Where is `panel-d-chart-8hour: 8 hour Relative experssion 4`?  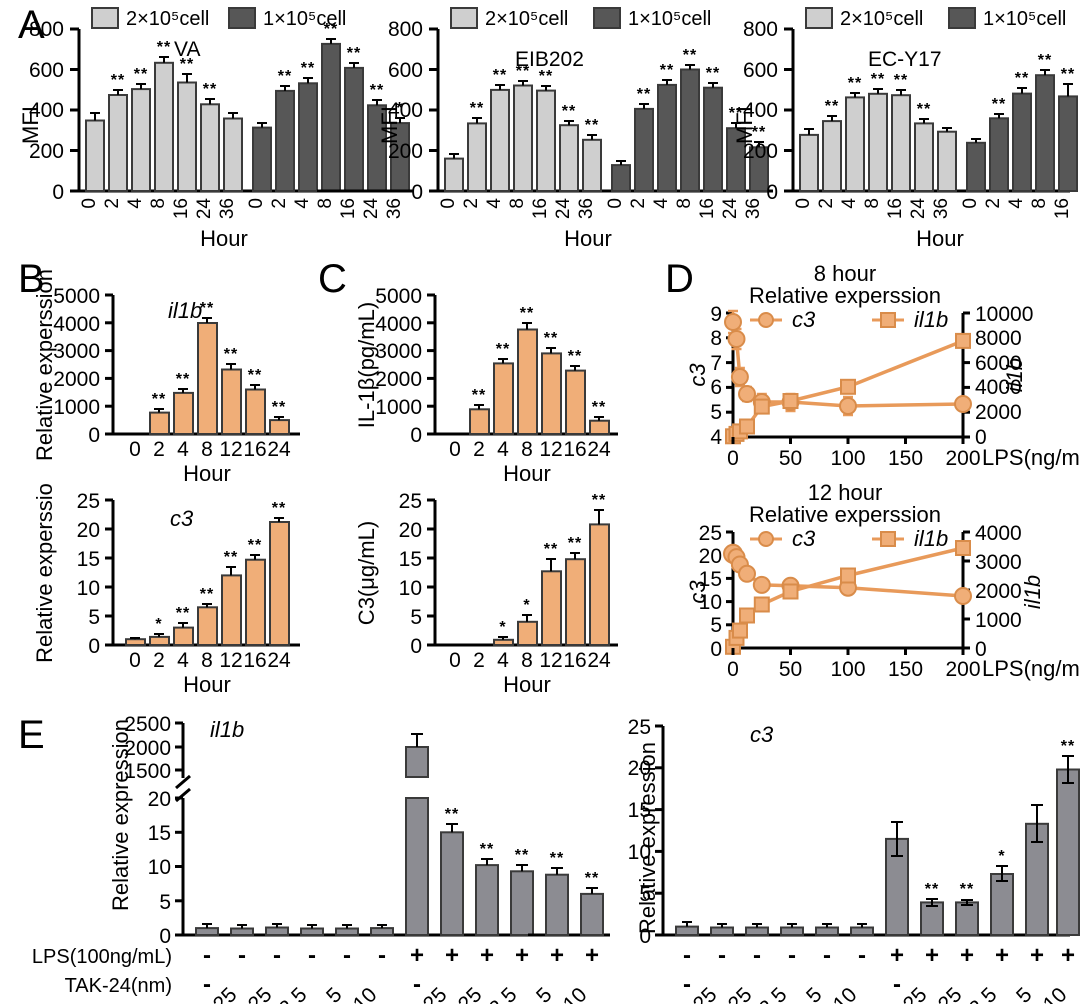
panel-d-chart-8hour: 8 hour Relative experssion 4 is located at coordinates (882, 365).